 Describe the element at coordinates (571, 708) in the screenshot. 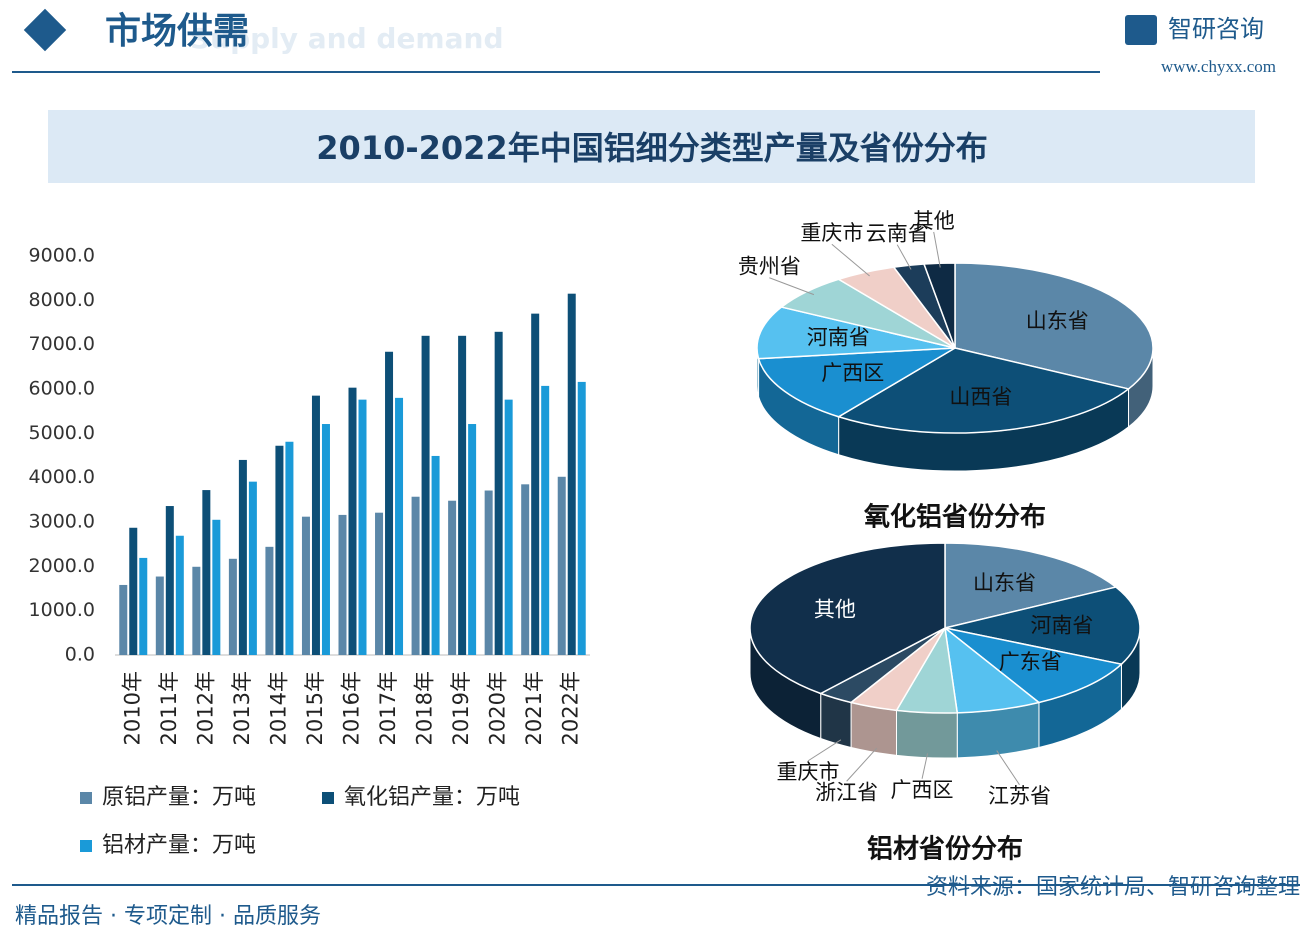

I see `x-tick-label: 2022年` at that location.